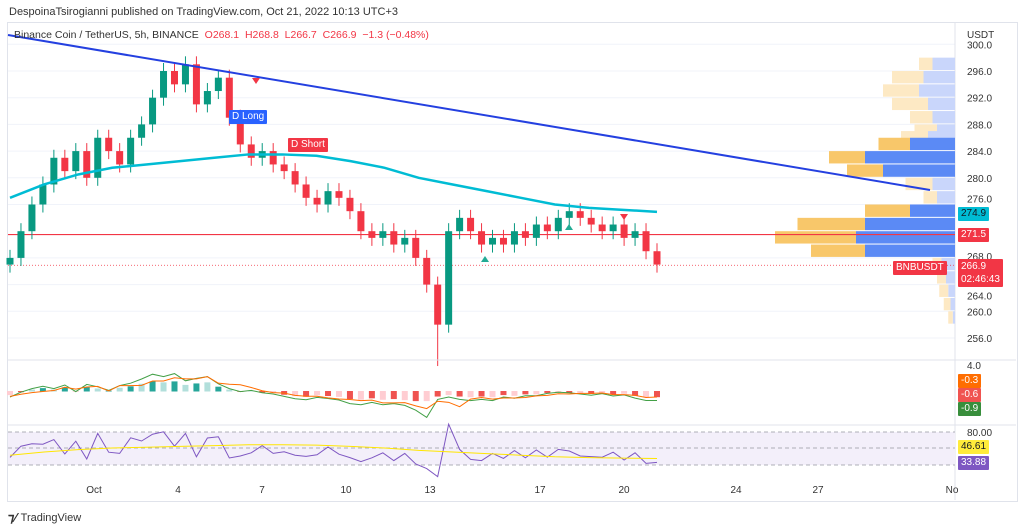 The width and height of the screenshot is (1024, 531). Describe the element at coordinates (974, 366) in the screenshot. I see `macd-axis-tick: 4.0` at that location.